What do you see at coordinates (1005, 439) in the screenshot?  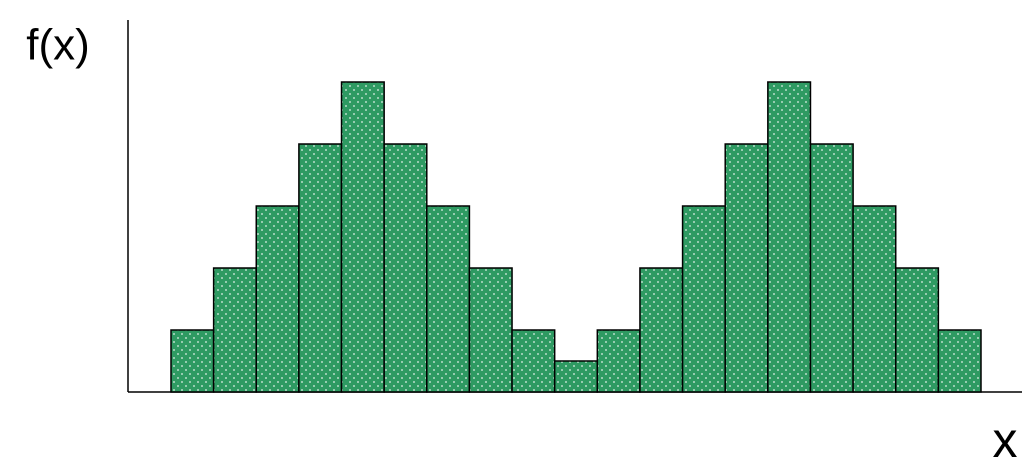 I see `x-axis-label: x` at bounding box center [1005, 439].